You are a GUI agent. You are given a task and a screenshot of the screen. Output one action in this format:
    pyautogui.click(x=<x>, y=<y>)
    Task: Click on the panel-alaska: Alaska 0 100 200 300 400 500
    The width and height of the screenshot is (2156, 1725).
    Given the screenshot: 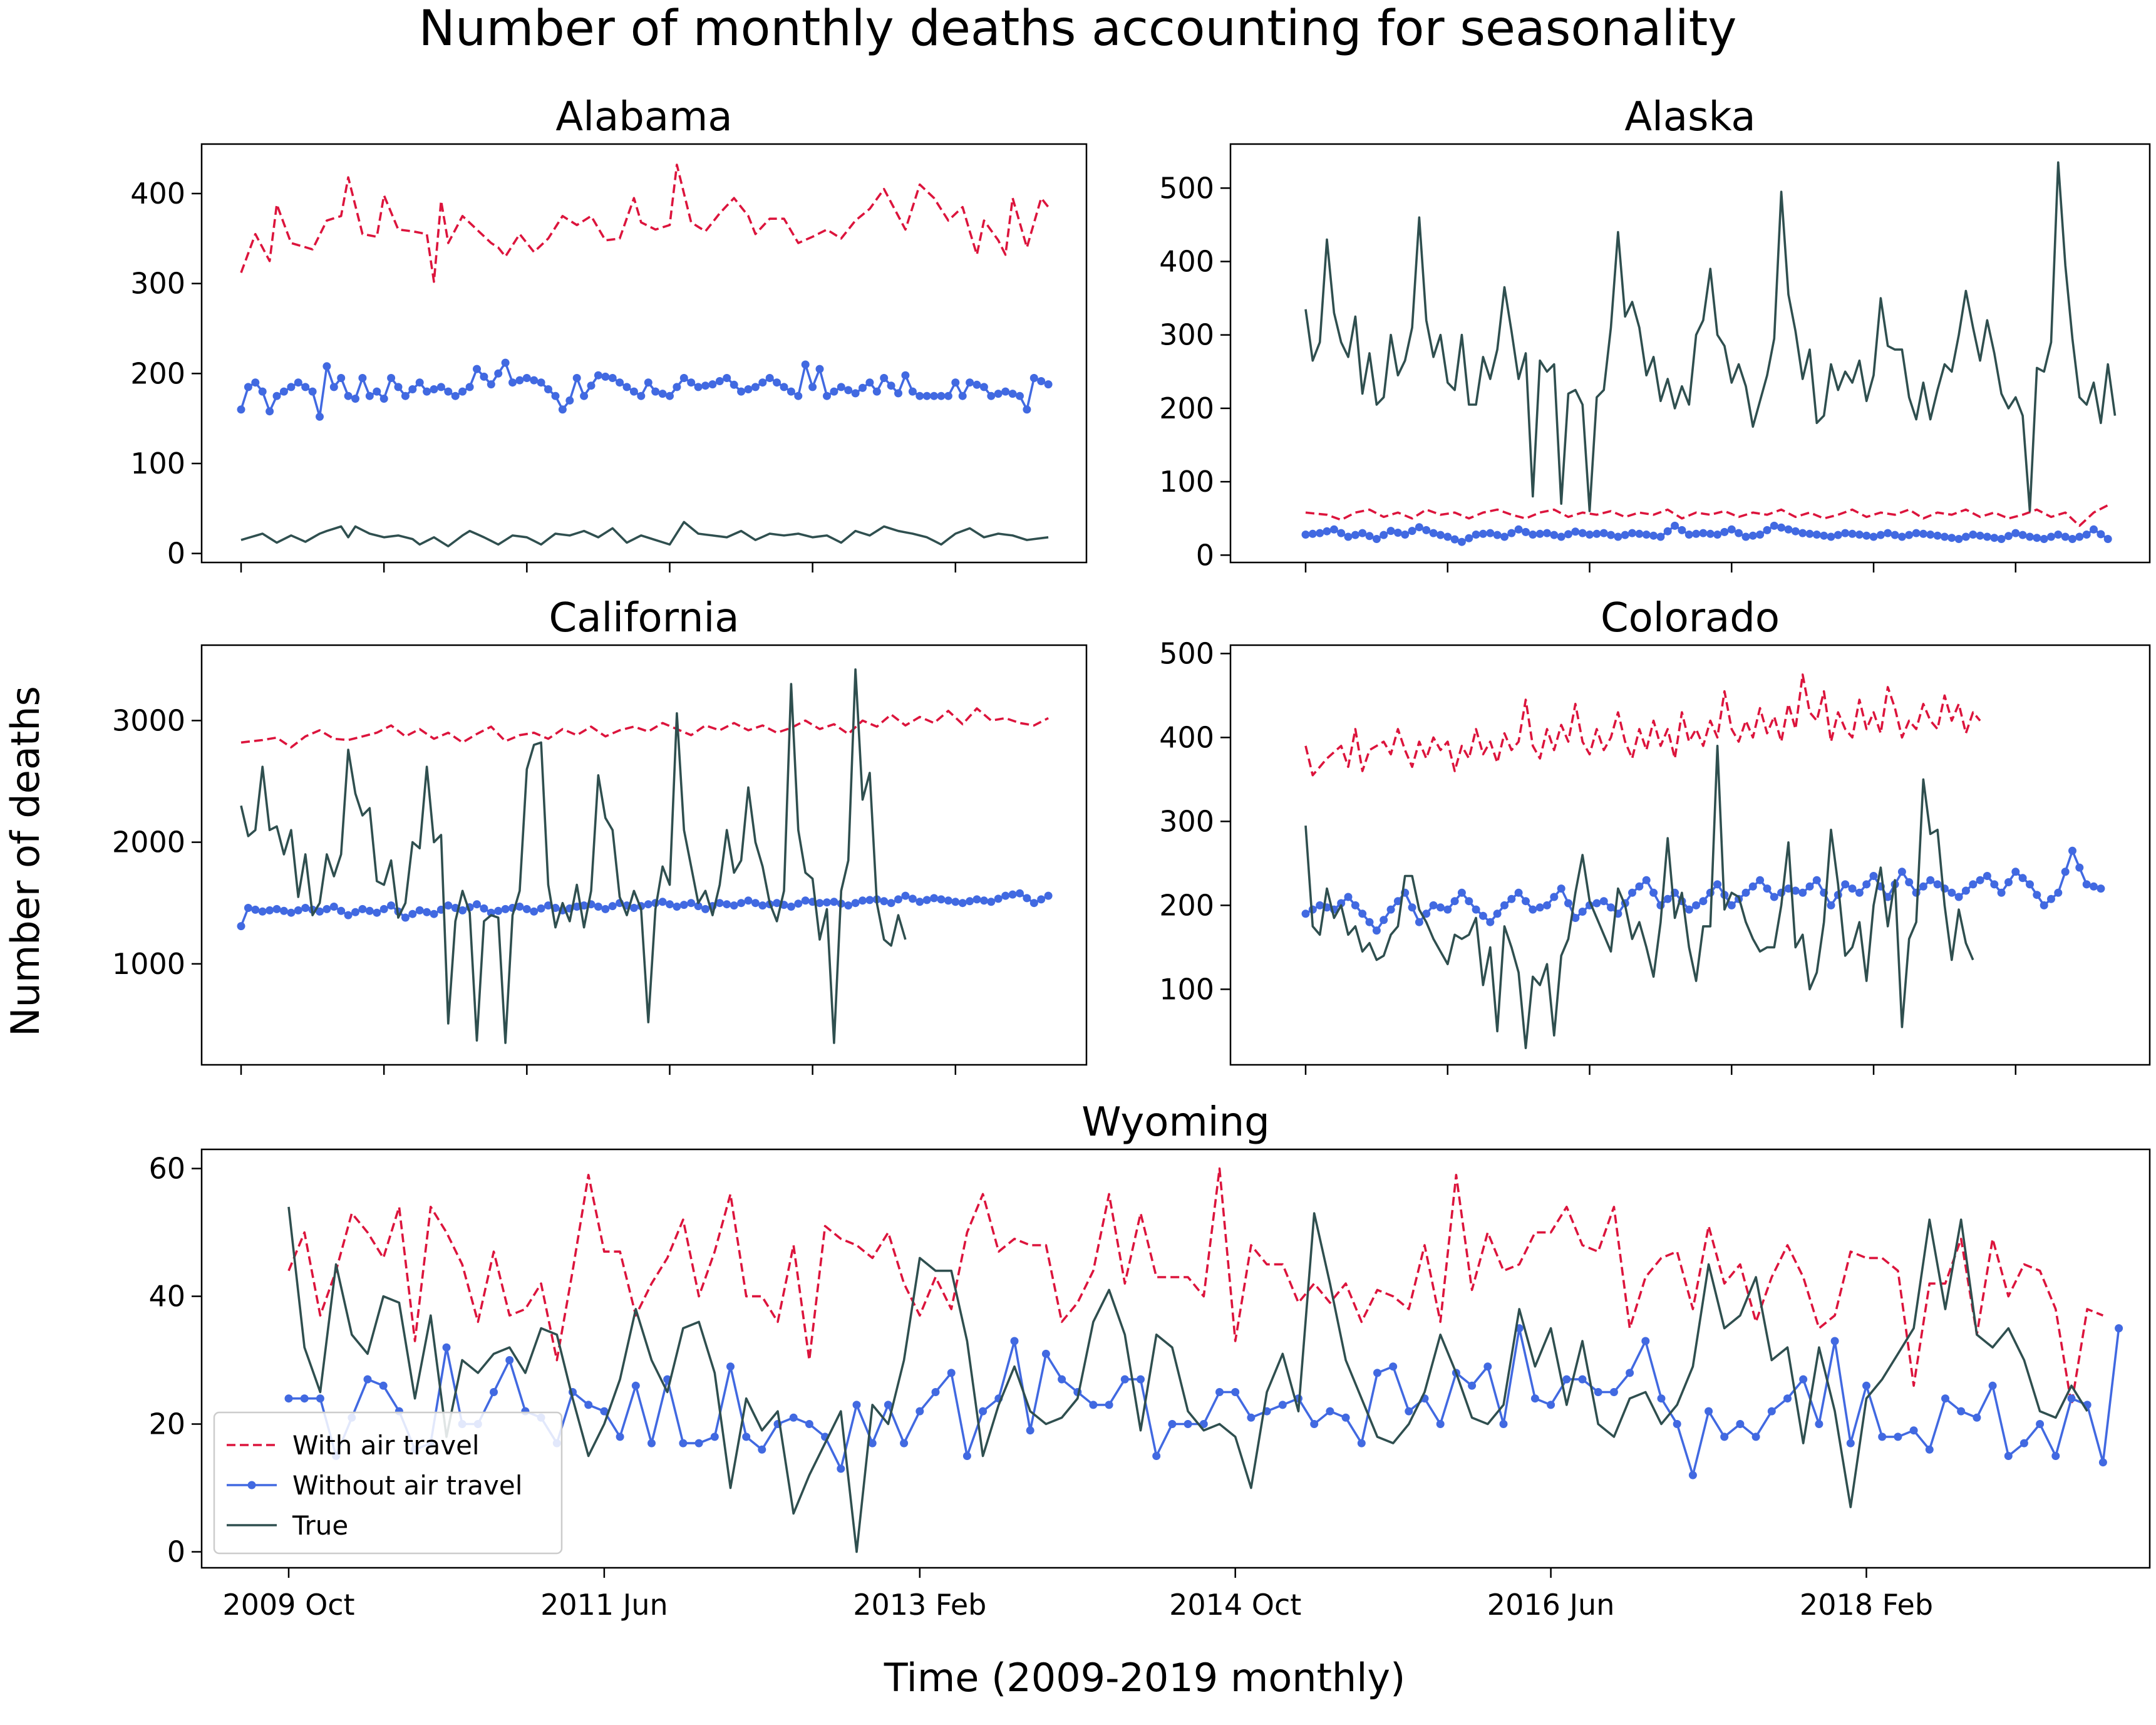 What is the action you would take?
    pyautogui.click(x=1655, y=333)
    